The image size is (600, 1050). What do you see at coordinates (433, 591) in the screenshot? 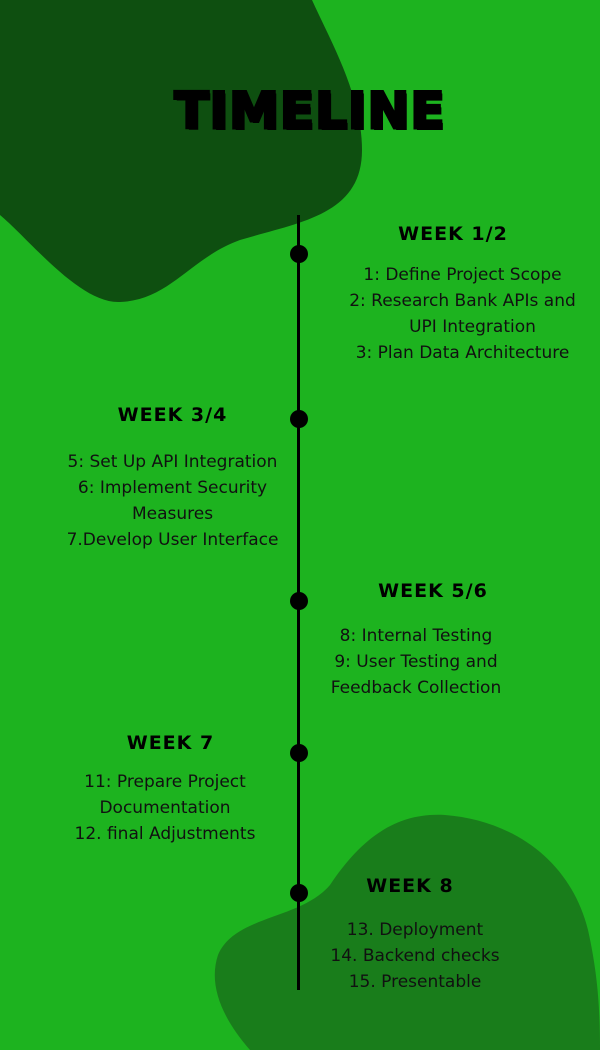
I see `week-heading-5-6: WEEK 5/6` at bounding box center [433, 591].